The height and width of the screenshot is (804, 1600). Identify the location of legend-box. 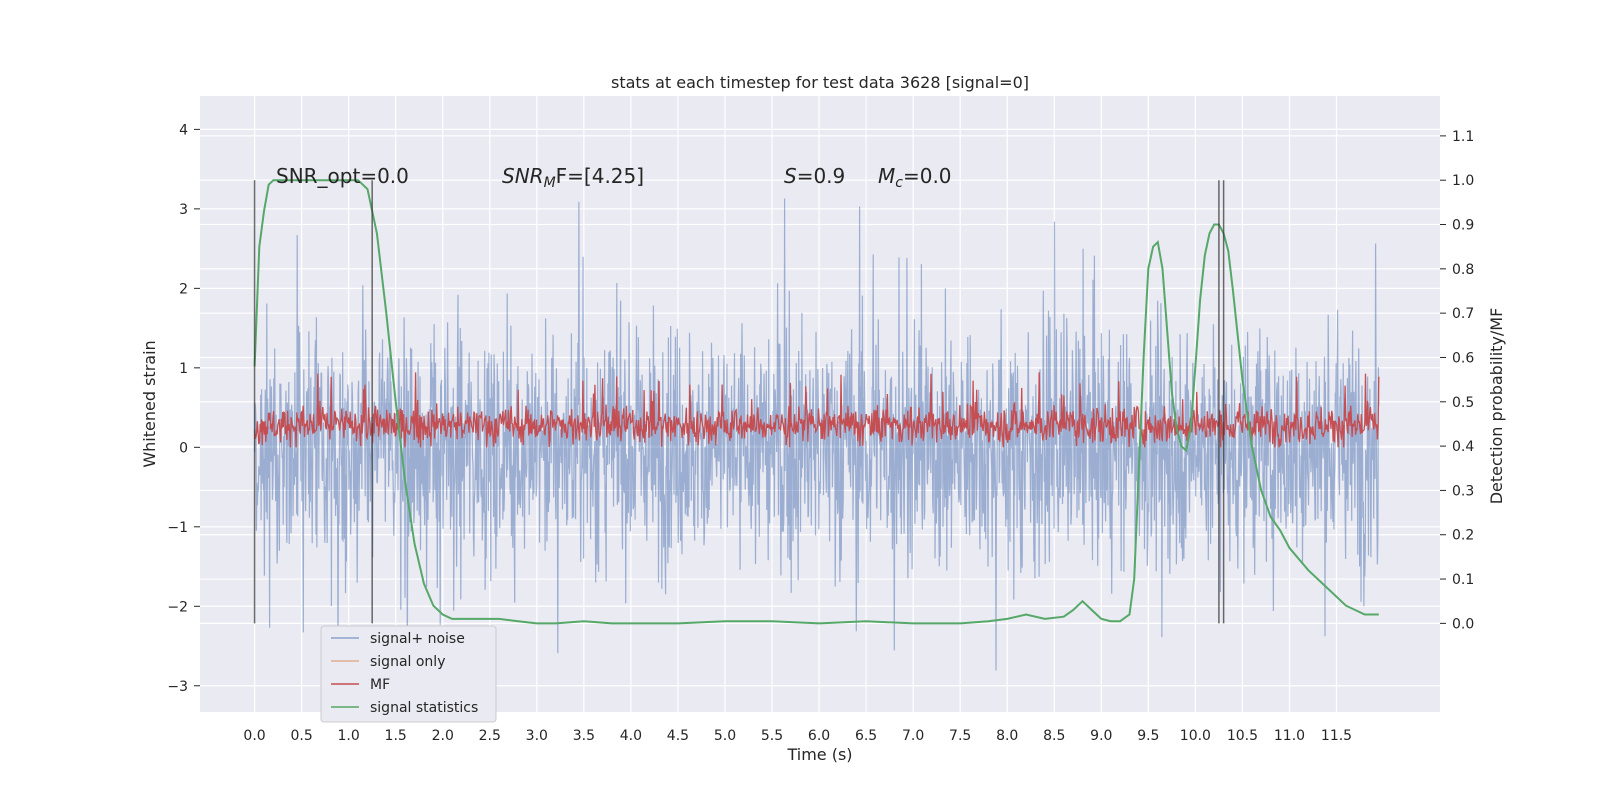
(408, 674).